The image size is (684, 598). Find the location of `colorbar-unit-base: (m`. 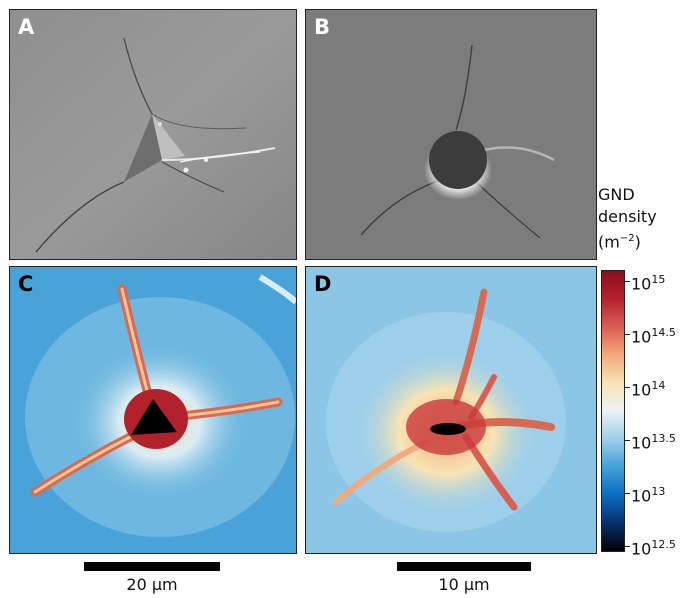

colorbar-unit-base: (m is located at coordinates (609, 242).